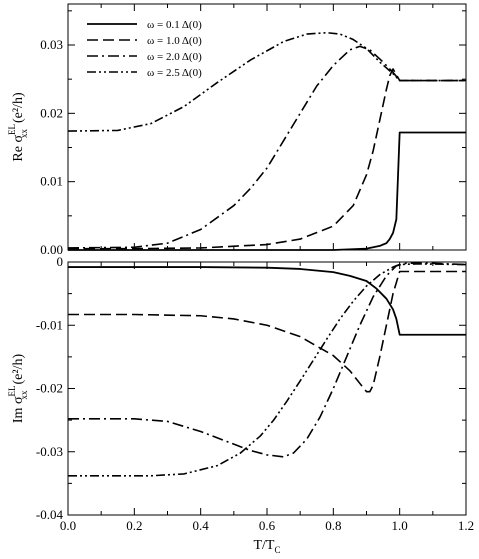  What do you see at coordinates (333, 525) in the screenshot?
I see `bottom-panel-xtick-label: 0.8` at bounding box center [333, 525].